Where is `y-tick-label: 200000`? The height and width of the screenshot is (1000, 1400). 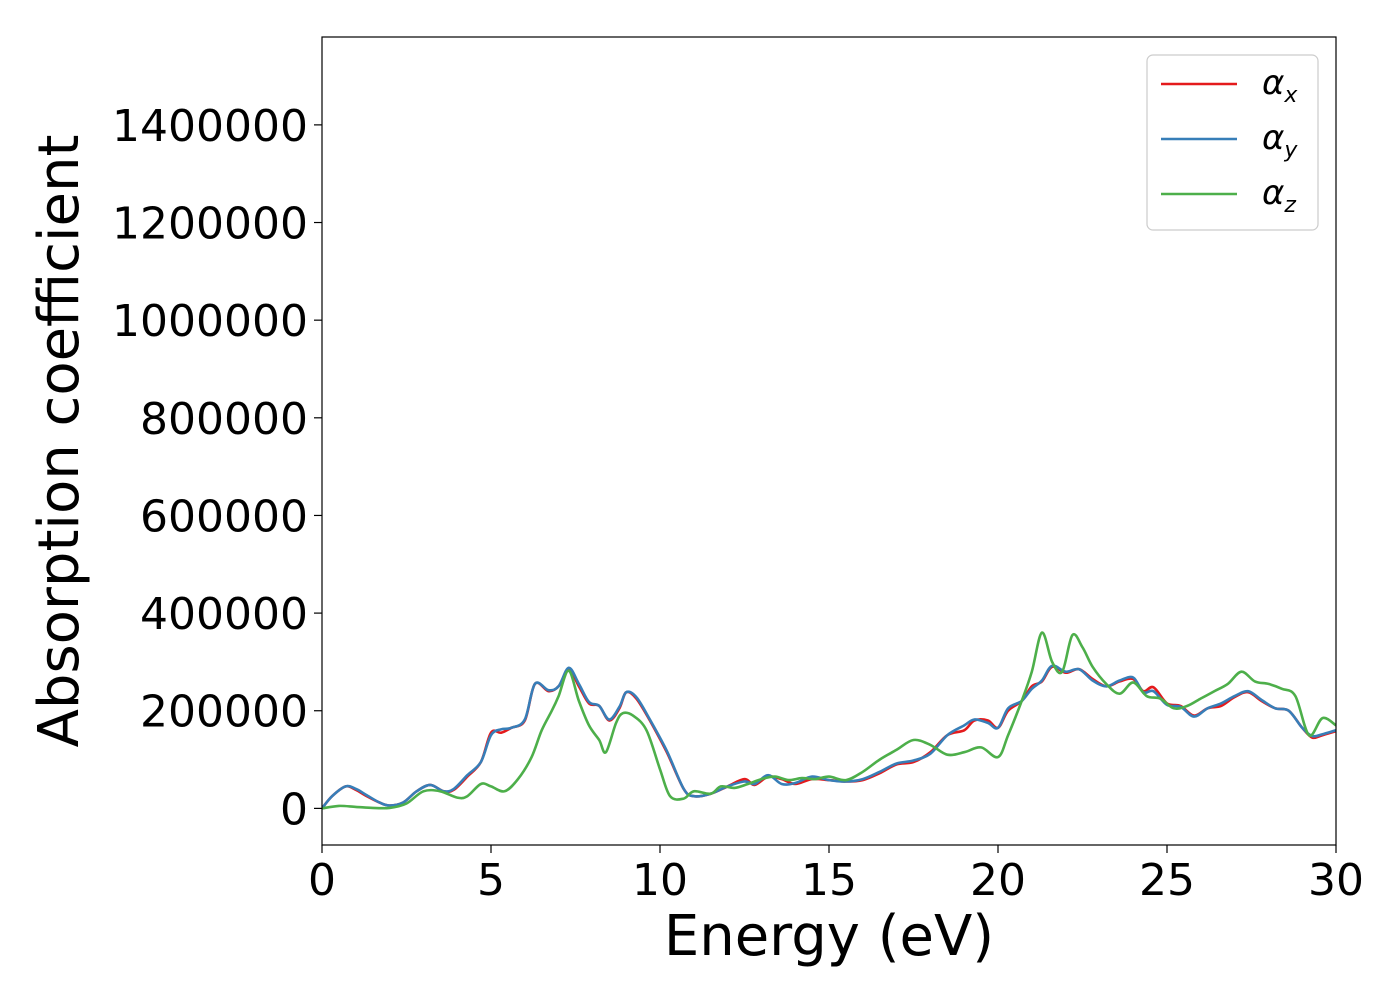 y-tick-label: 200000 is located at coordinates (224, 712).